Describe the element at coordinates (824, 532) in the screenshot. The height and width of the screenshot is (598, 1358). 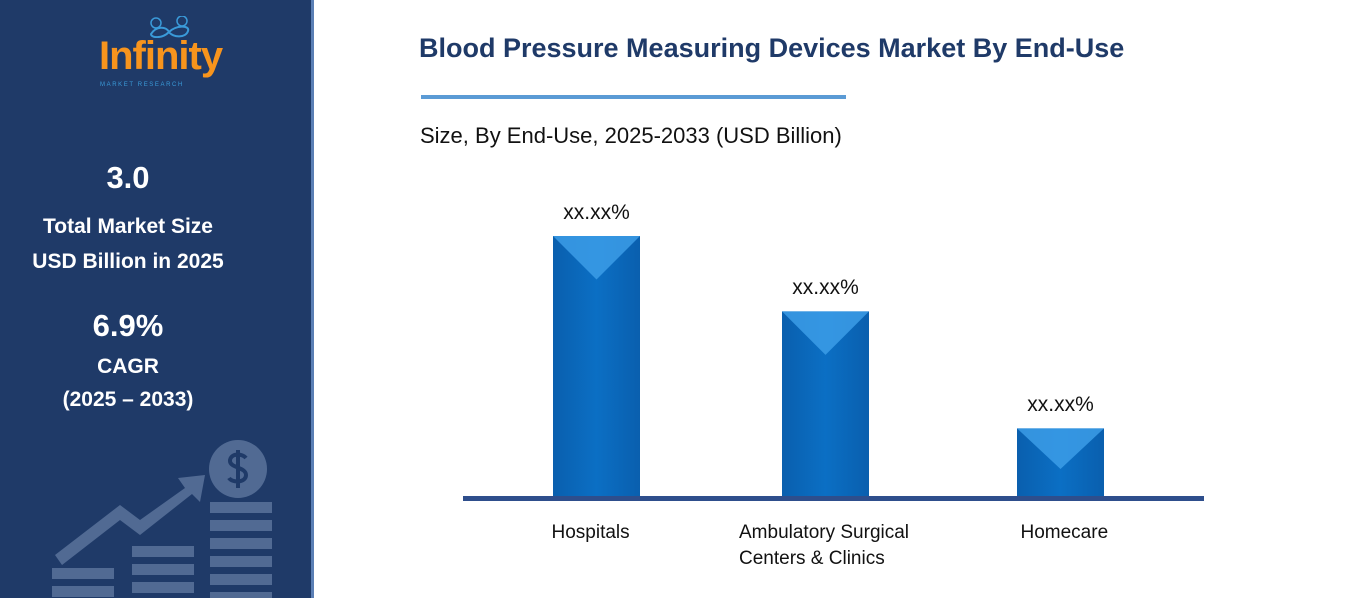
I see `category-label-line: Ambulatory Surgical` at that location.